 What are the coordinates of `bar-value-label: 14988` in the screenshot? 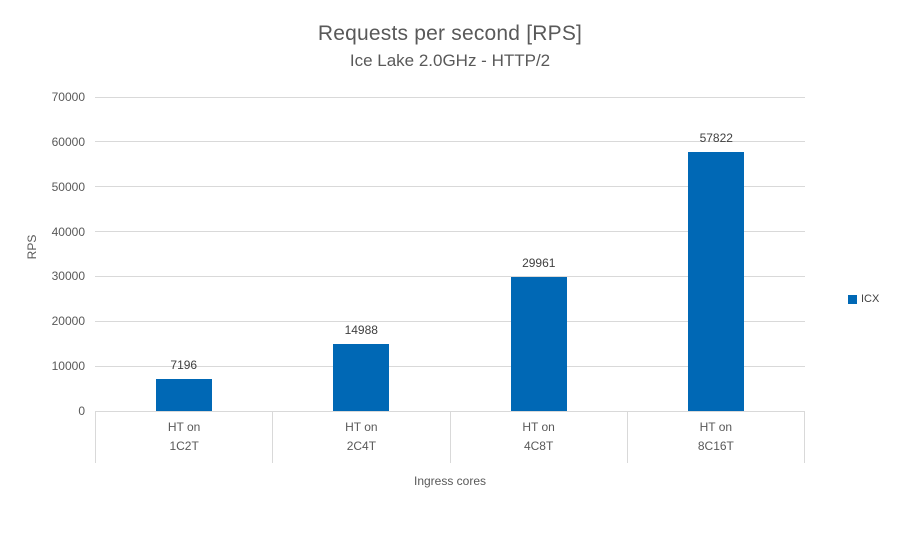 It's located at (361, 329).